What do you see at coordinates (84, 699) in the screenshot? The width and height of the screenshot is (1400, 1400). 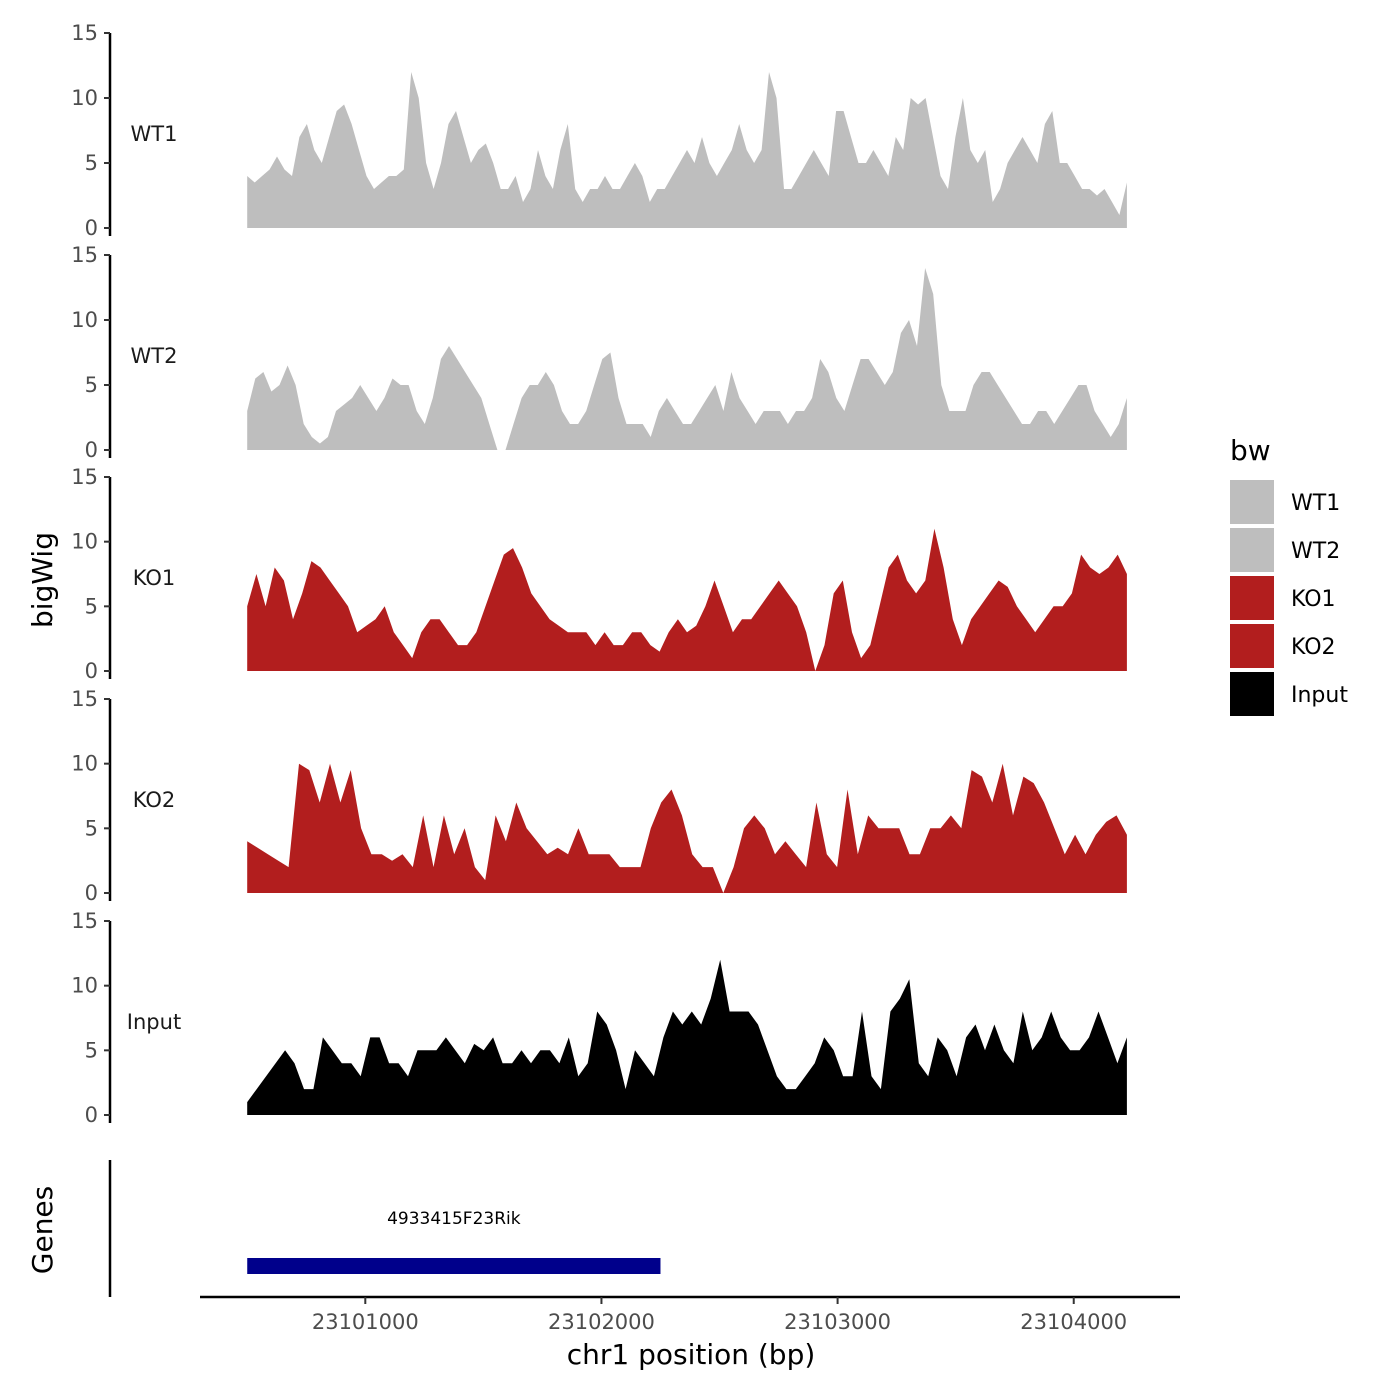 I see `y-tick-label-ko2-15: 15` at bounding box center [84, 699].